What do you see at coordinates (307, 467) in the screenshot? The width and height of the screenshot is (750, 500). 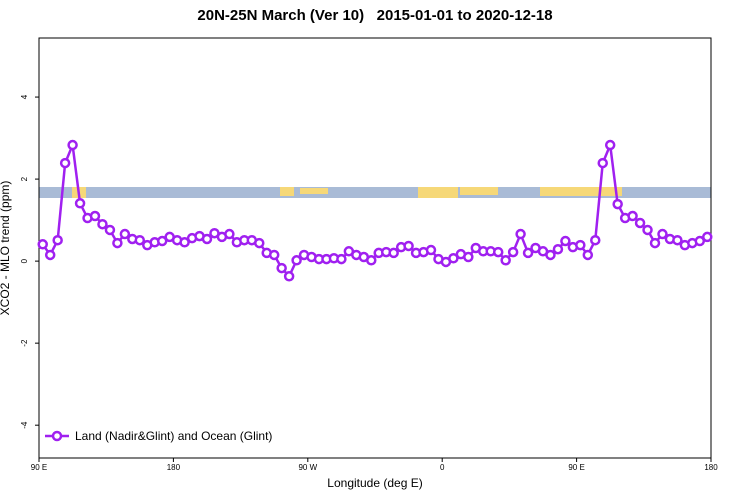 I see `x-tick-label: 90 W` at bounding box center [307, 467].